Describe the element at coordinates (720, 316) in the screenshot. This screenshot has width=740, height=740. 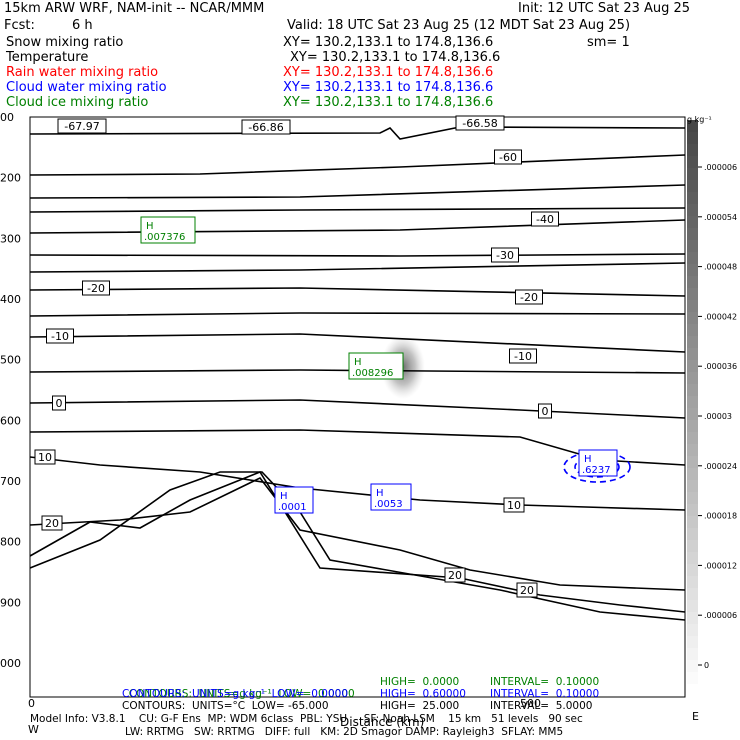
I see `colorbar-label: .000042` at that location.